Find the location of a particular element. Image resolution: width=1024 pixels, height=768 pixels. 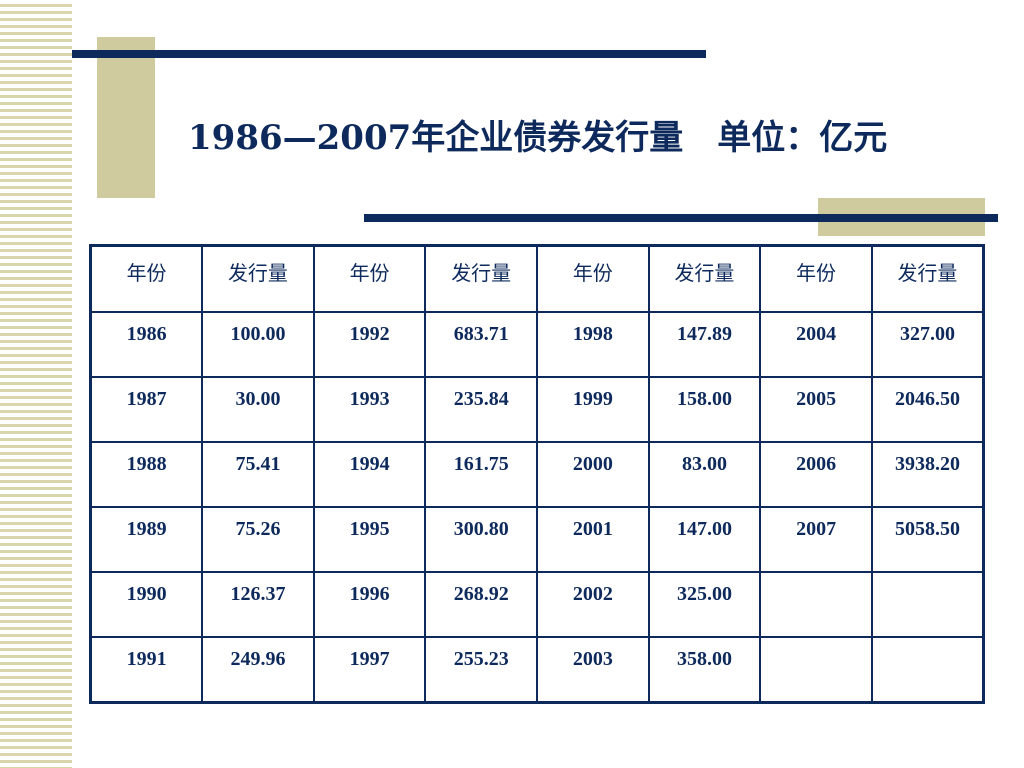

table-row: 1986 100.00 1992 683.71 1998 147.89 2004 327.00 is located at coordinates (537, 344).